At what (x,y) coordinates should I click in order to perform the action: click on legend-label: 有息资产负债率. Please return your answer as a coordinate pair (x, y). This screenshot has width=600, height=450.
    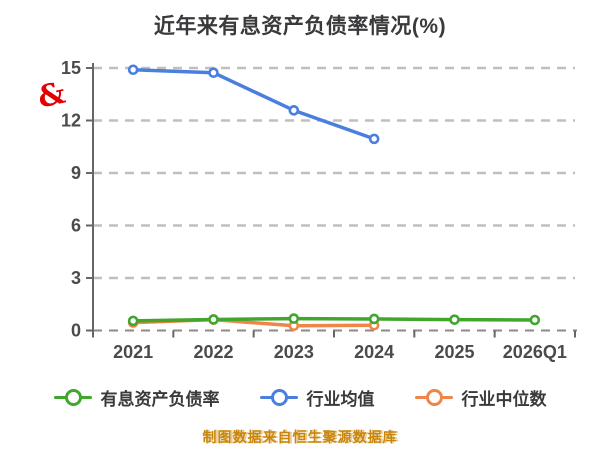
    Looking at the image, I should click on (160, 399).